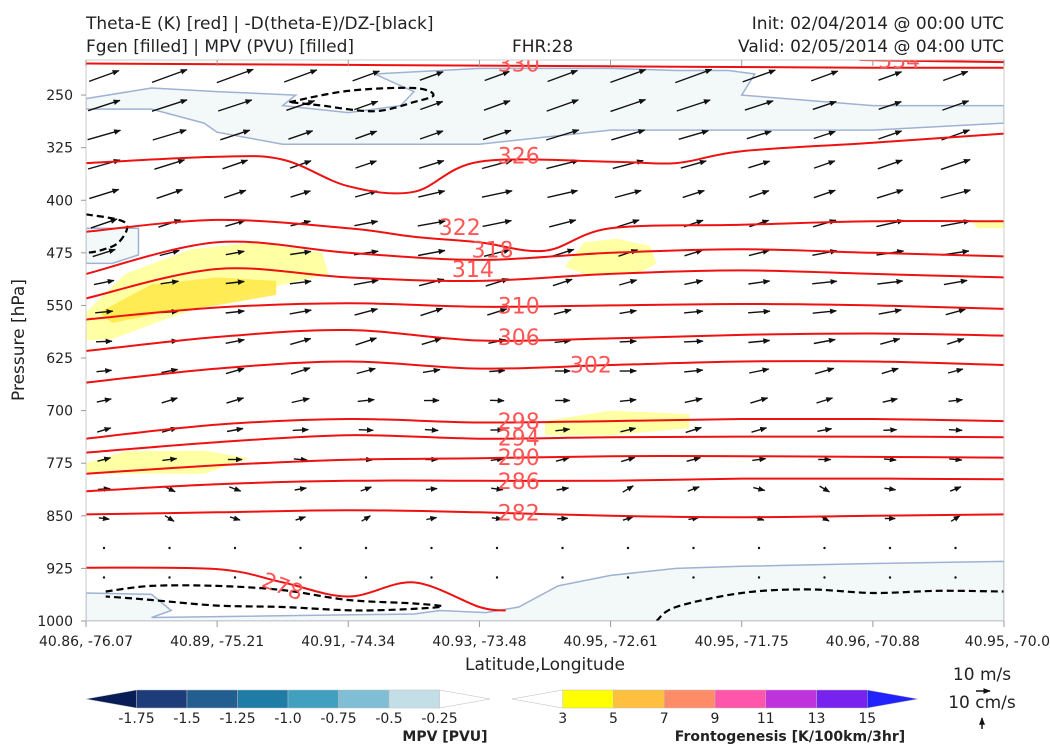 The height and width of the screenshot is (750, 1050). Describe the element at coordinates (519, 458) in the screenshot. I see `theta-e-label: 290` at that location.